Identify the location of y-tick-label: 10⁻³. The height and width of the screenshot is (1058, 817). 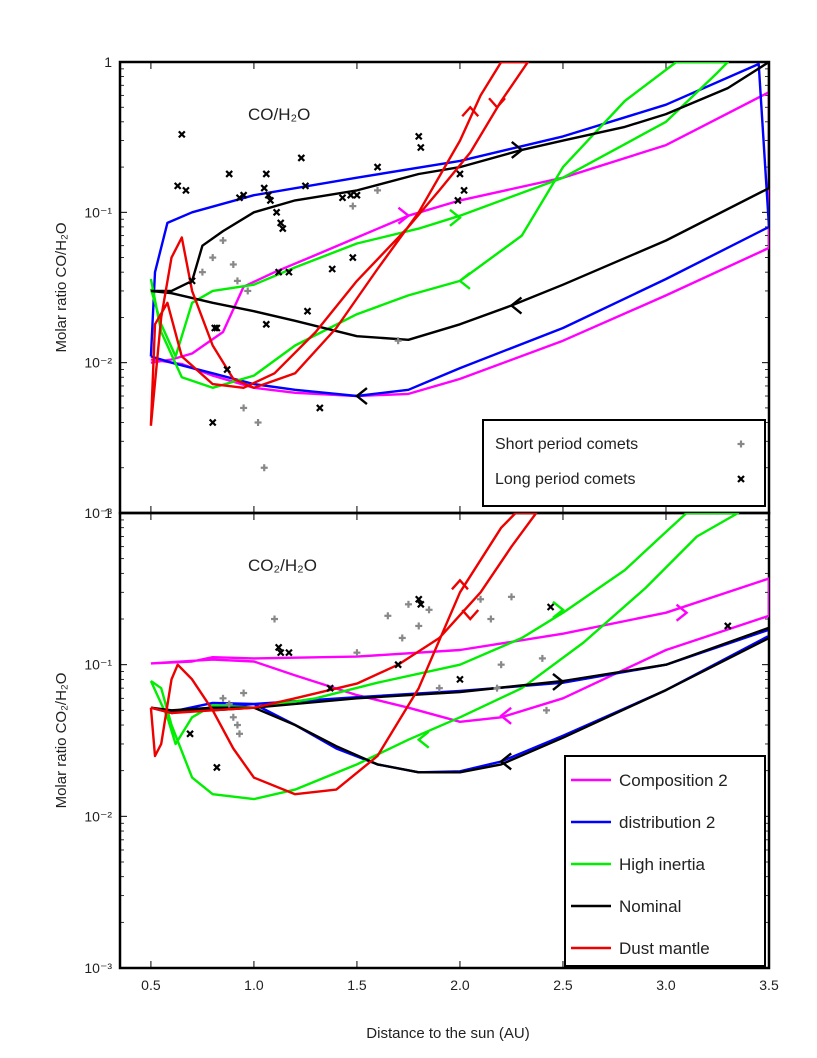
(98, 513).